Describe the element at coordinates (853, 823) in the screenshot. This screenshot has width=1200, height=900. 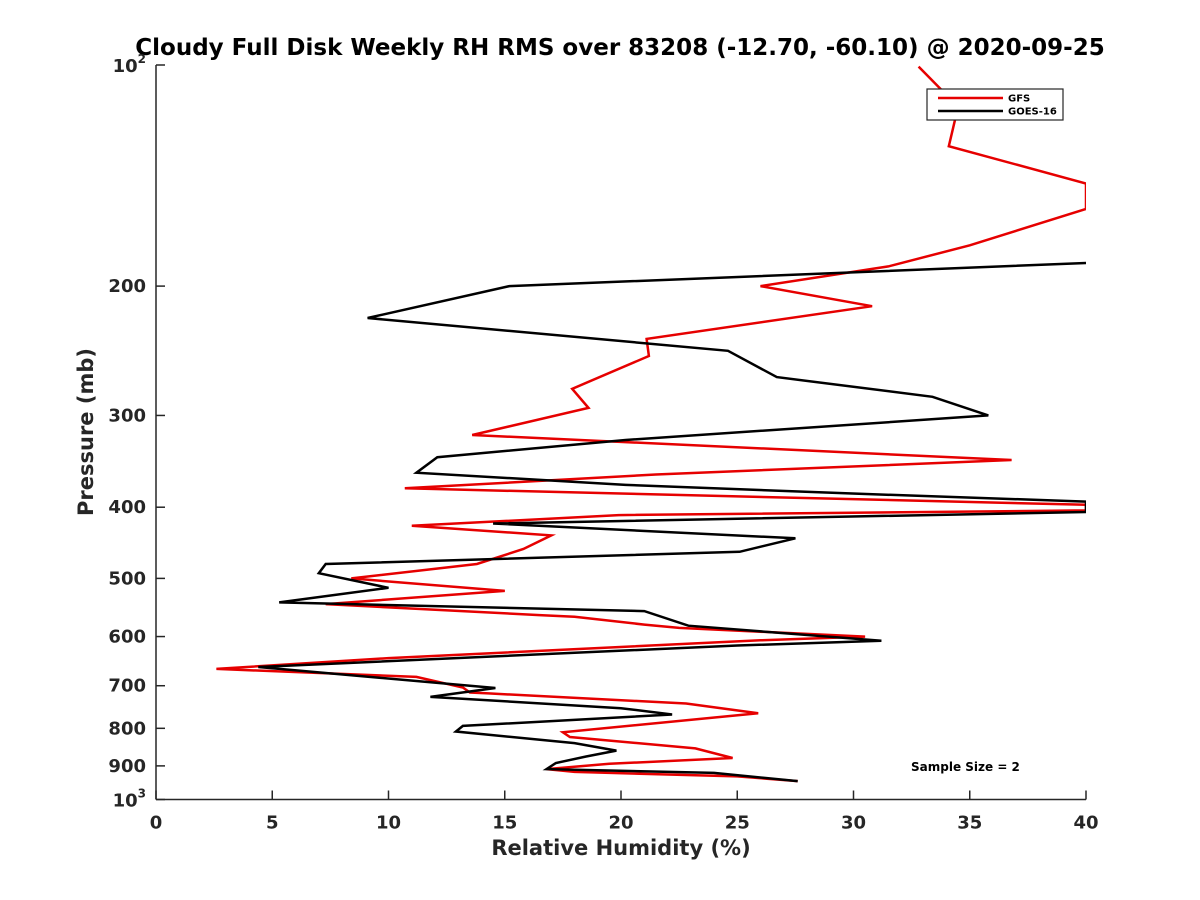
I see `x-tick-label: 30` at that location.